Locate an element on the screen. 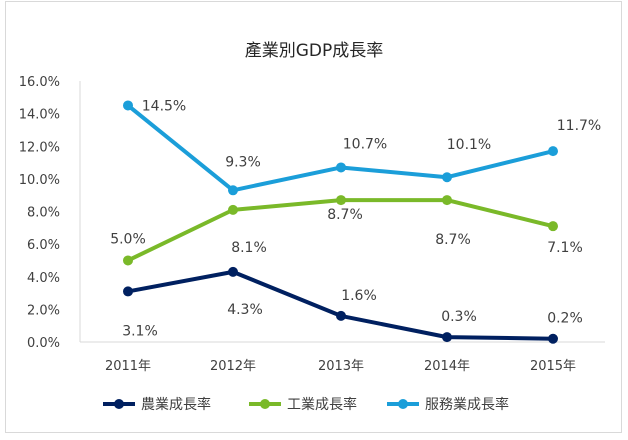 Image resolution: width=628 pixels, height=440 pixels. data-label: 7.1% is located at coordinates (565, 248).